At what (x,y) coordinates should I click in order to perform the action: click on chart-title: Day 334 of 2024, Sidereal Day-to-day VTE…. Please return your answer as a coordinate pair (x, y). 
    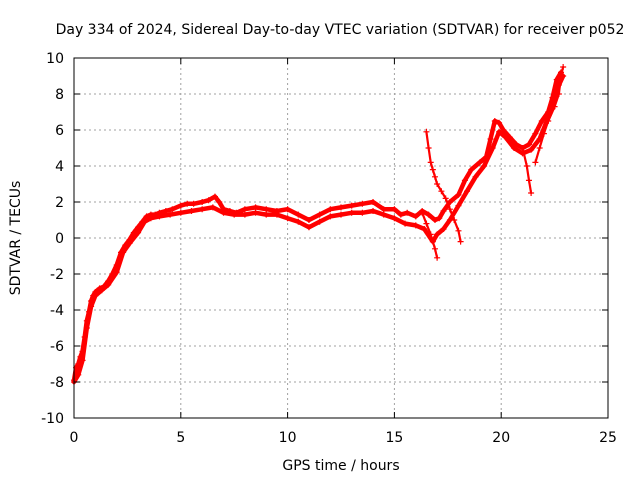
    Looking at the image, I should click on (340, 30).